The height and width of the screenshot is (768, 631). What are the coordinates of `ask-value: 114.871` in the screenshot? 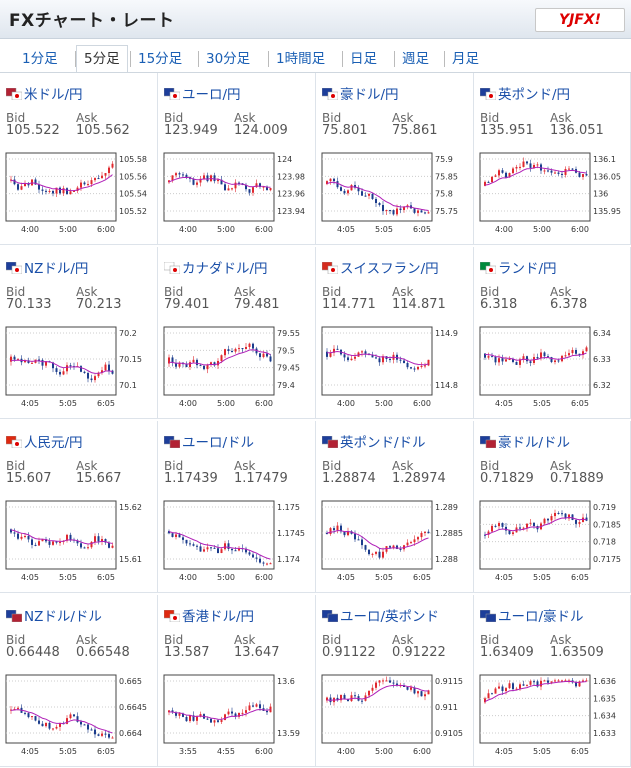 It's located at (419, 304).